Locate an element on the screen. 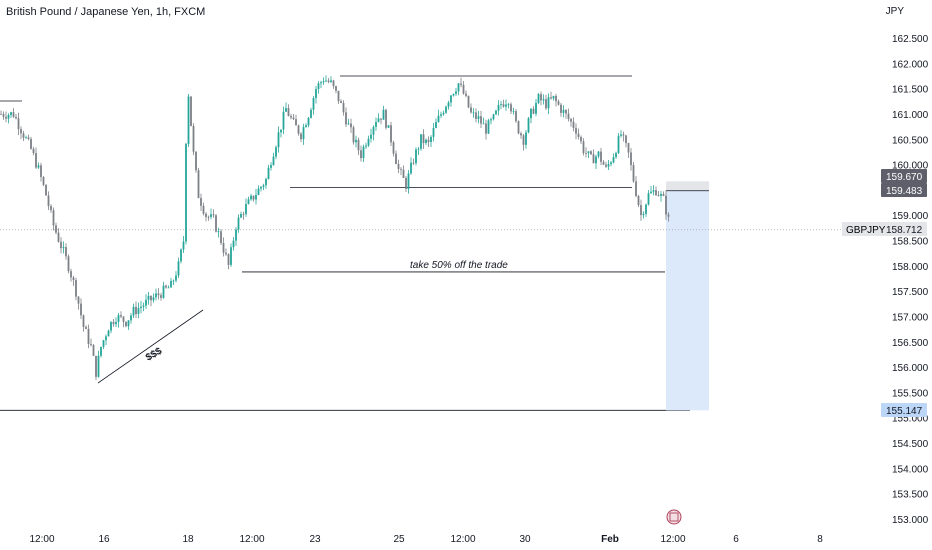 Image resolution: width=932 pixels, height=550 pixels. liquidity-trendline is located at coordinates (150, 346).